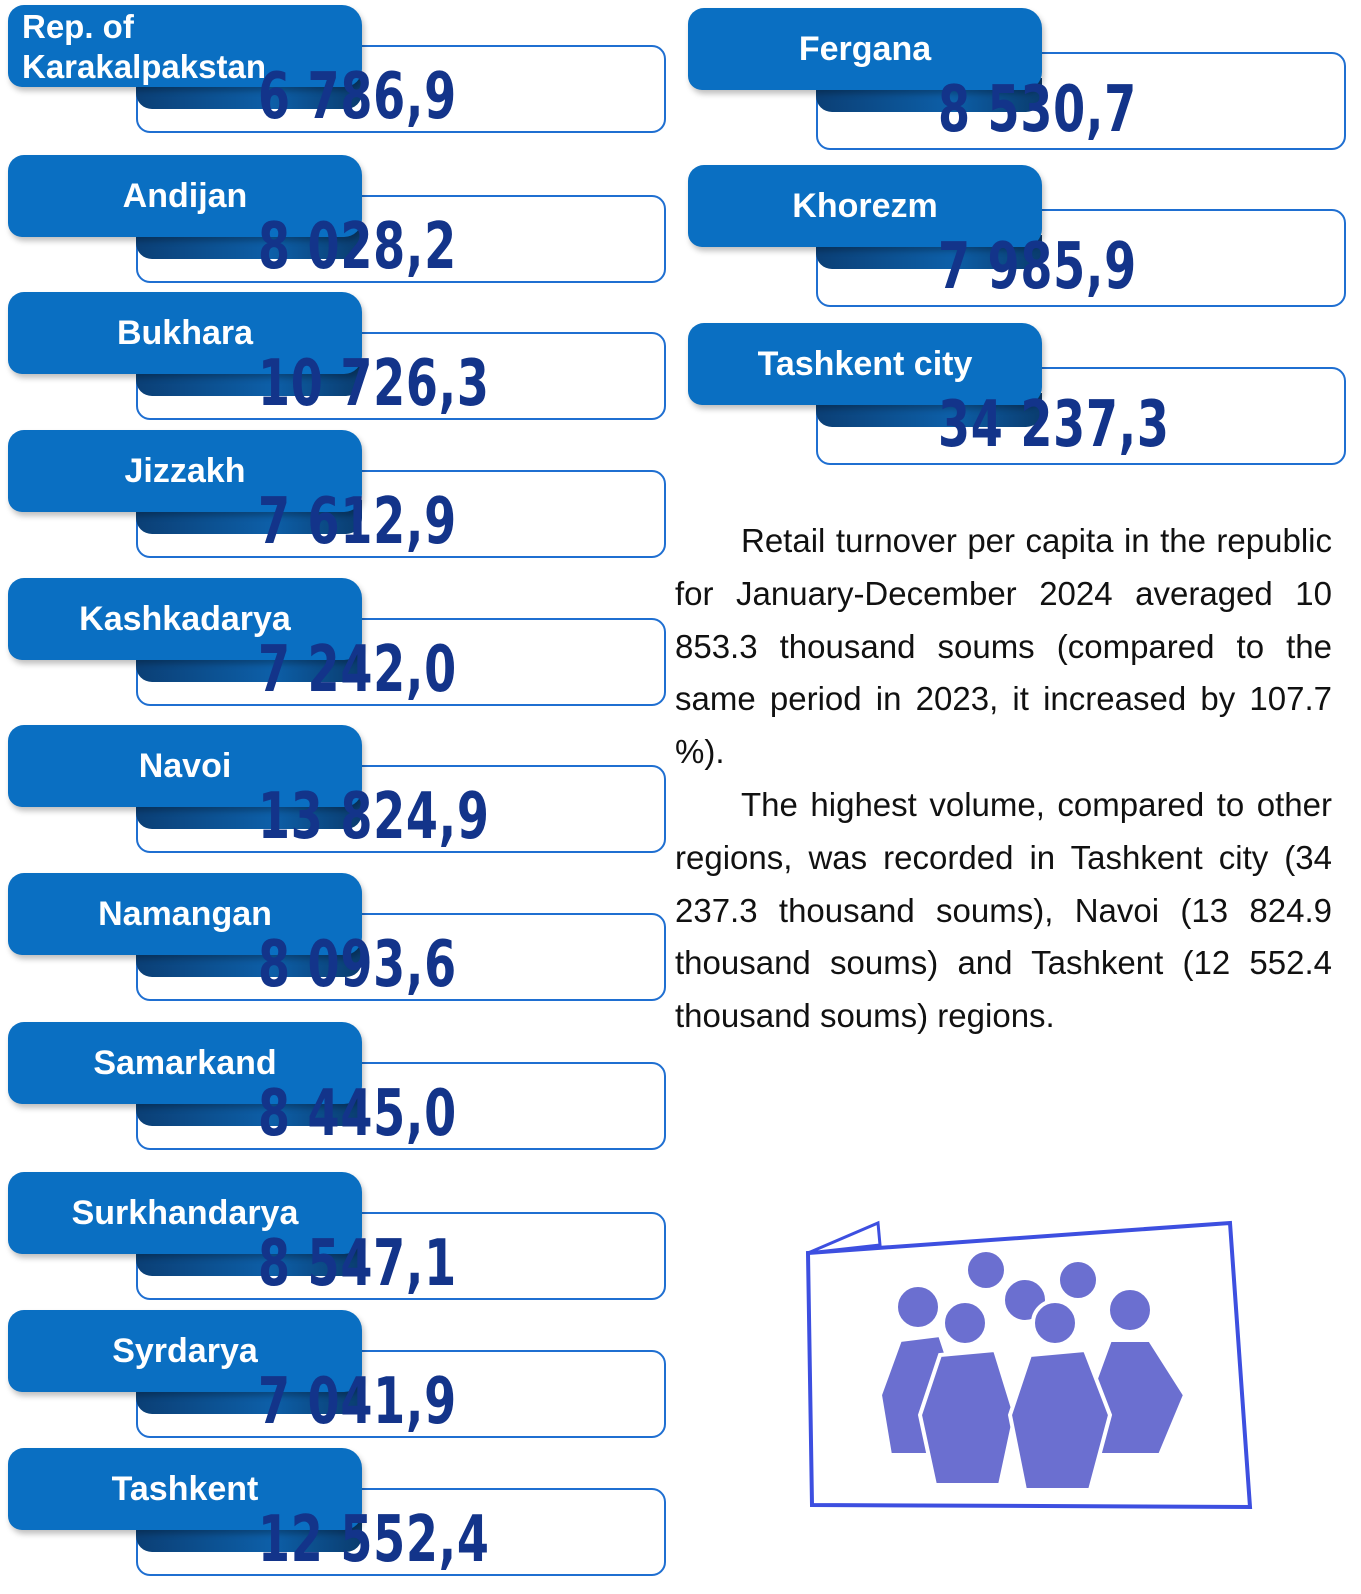 This screenshot has width=1361, height=1594. What do you see at coordinates (185, 333) in the screenshot?
I see `region-name: Bukhara` at bounding box center [185, 333].